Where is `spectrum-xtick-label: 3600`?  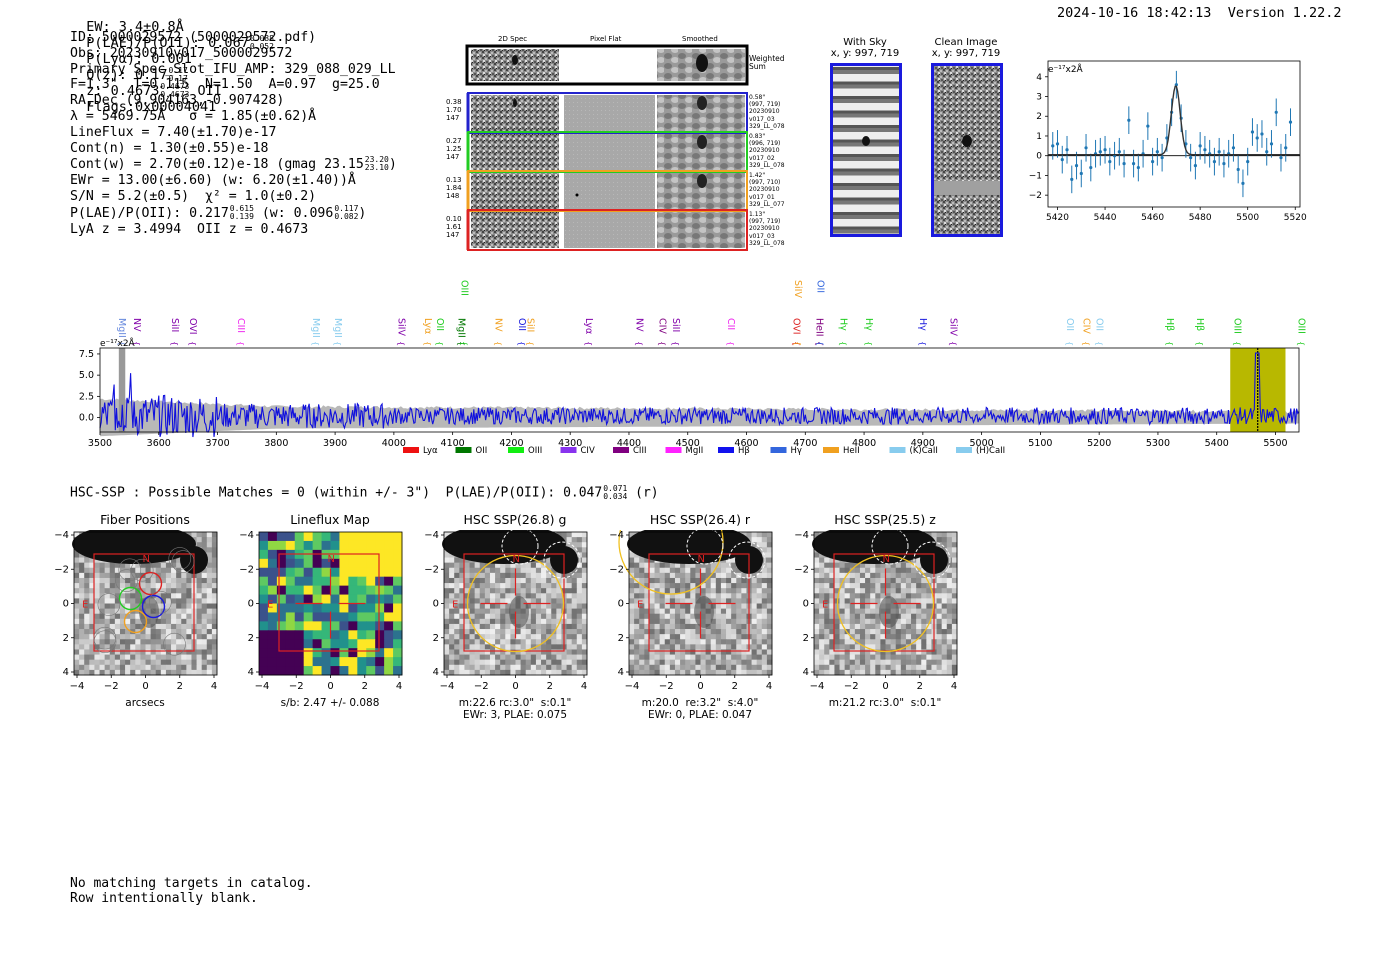 spectrum-xtick-label: 3600 is located at coordinates (159, 443).